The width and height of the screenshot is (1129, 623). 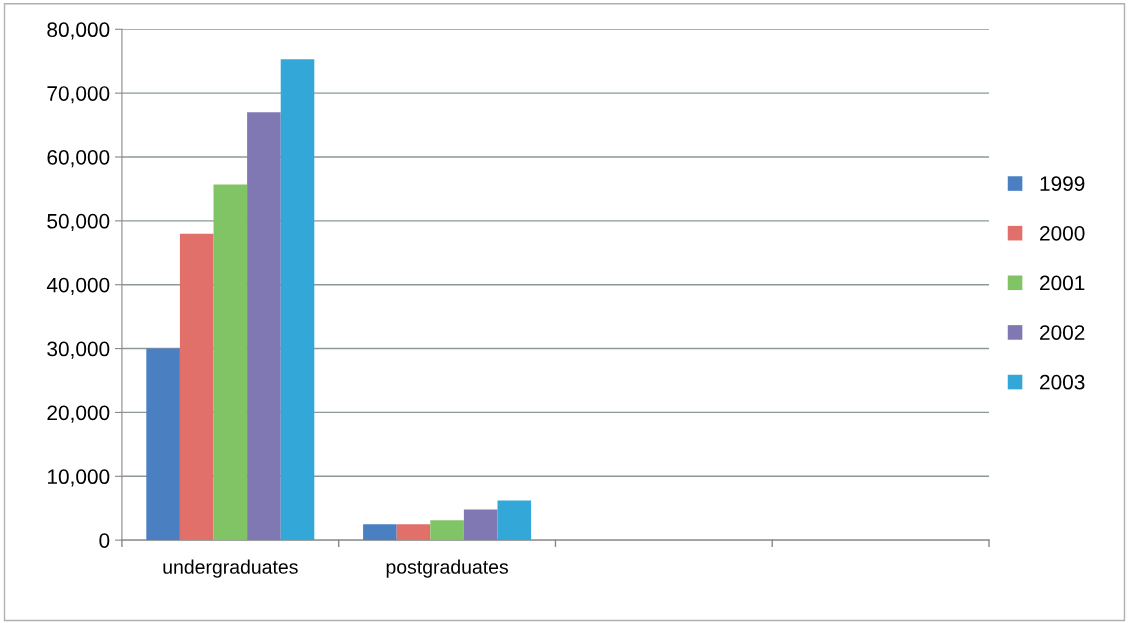 I want to click on legend-label: 2003, so click(x=1062, y=382).